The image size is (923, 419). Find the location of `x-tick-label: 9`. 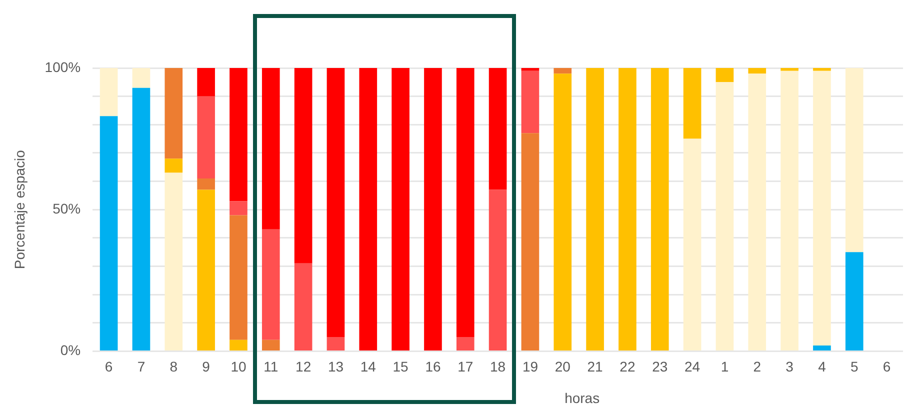

x-tick-label: 9 is located at coordinates (206, 366).